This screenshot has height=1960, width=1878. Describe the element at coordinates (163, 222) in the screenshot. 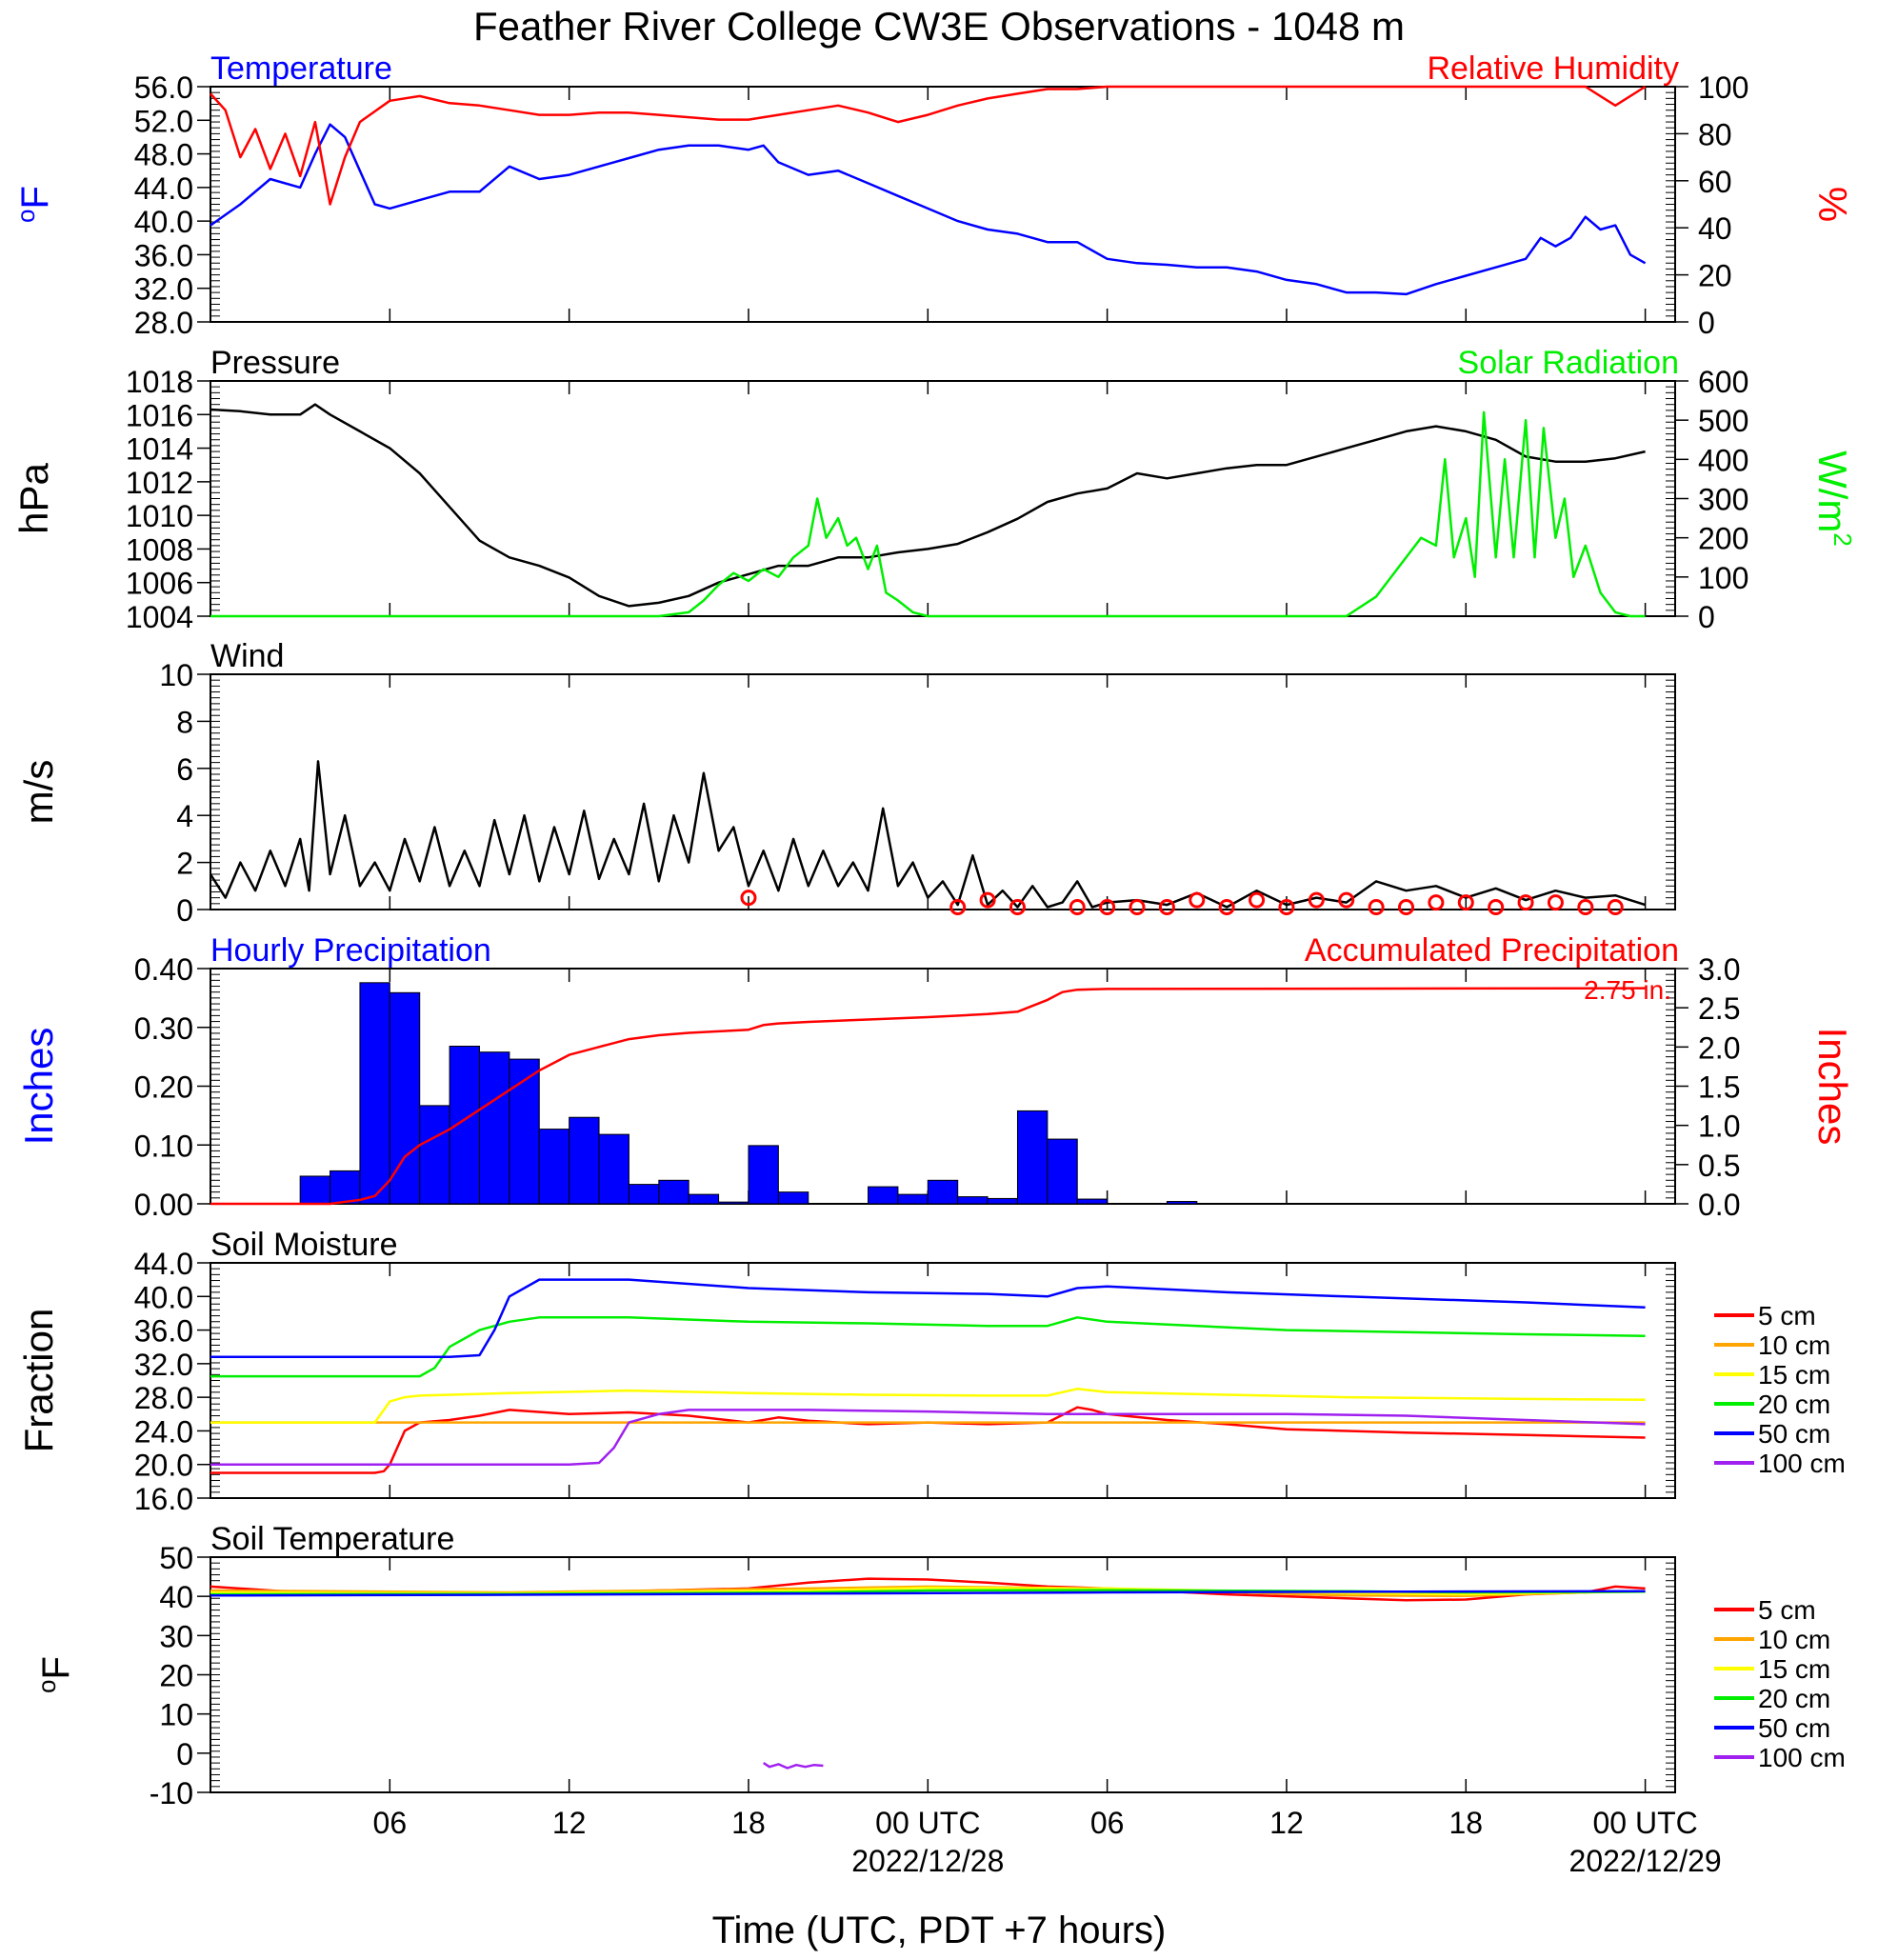

I see `y-tick-label-left: 40.0` at that location.